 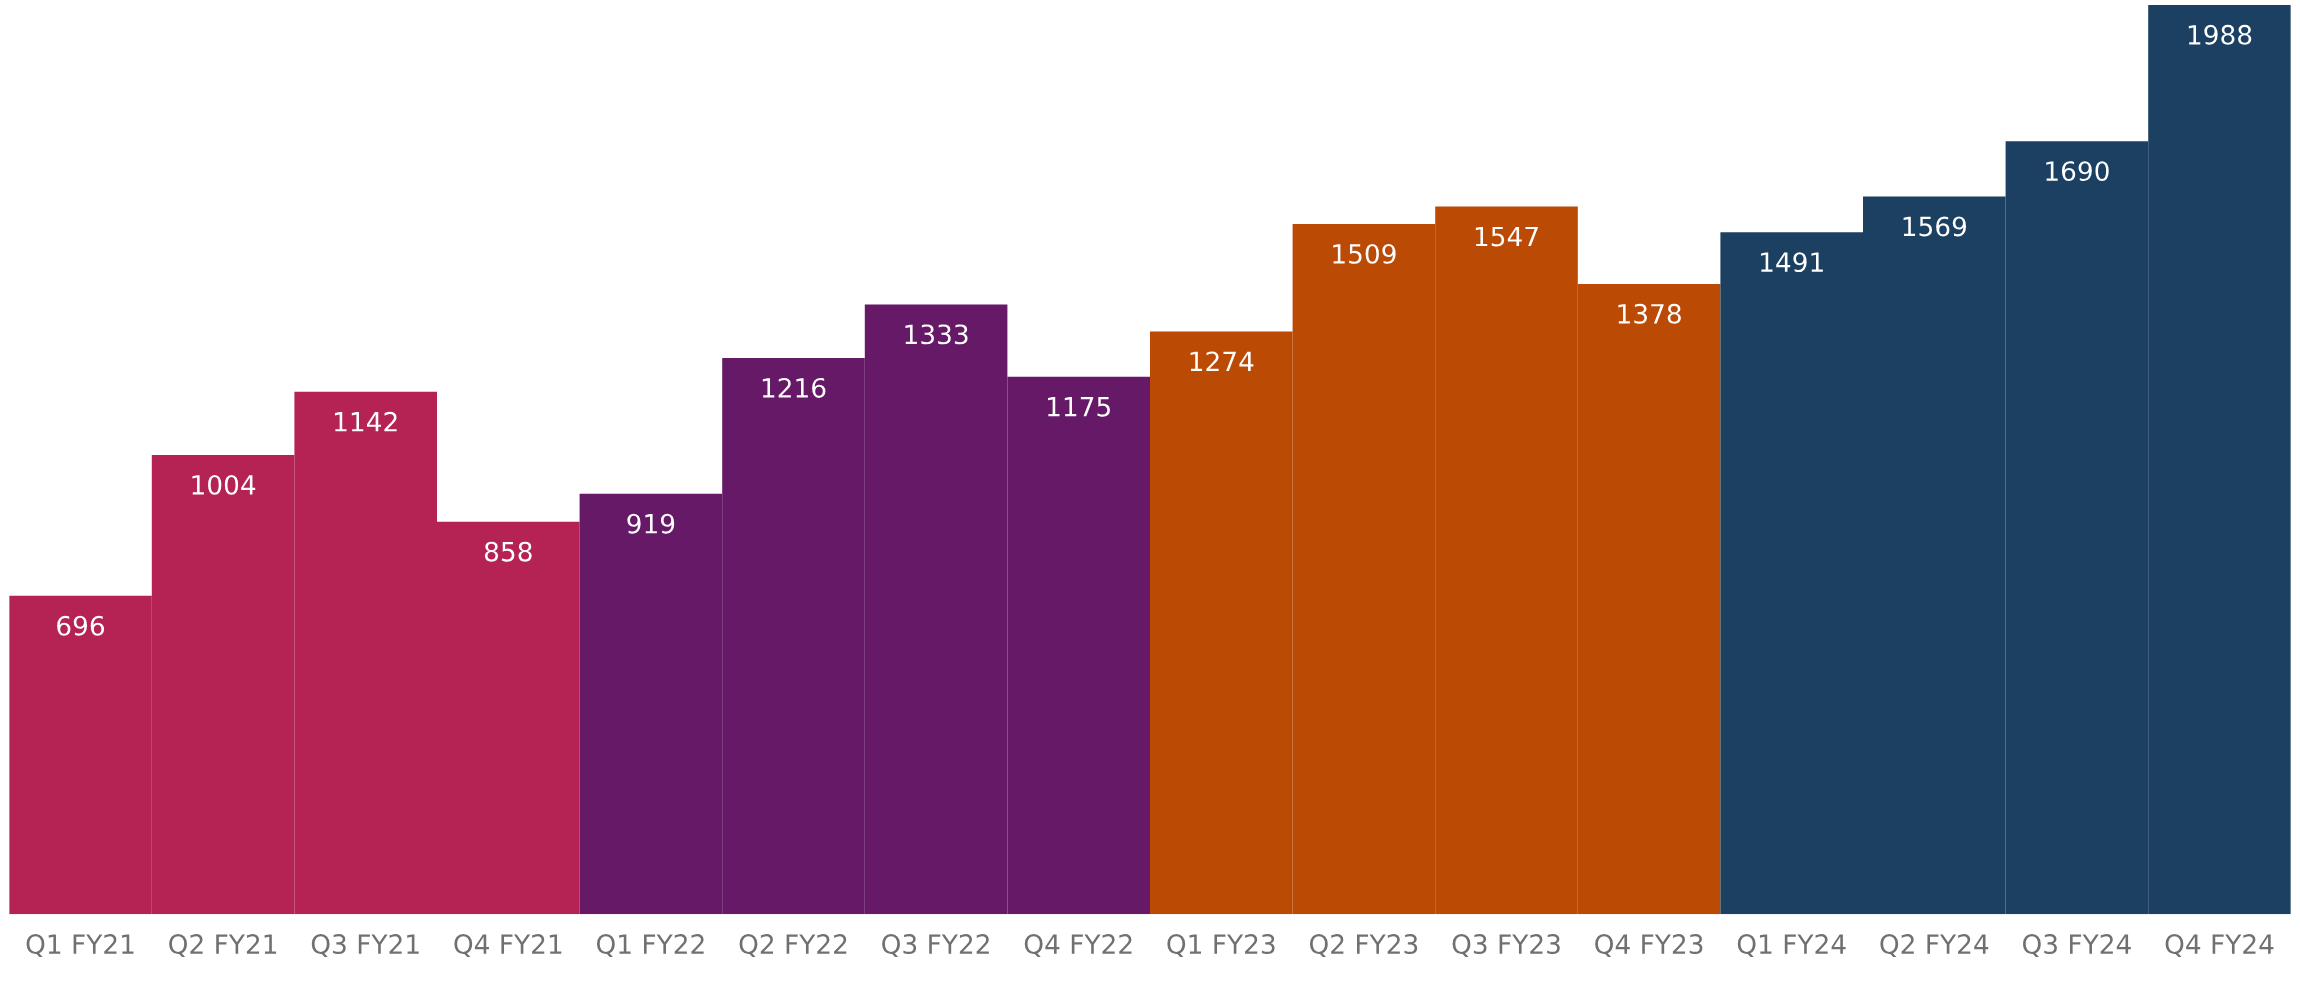 What do you see at coordinates (2220, 34) in the screenshot?
I see `data-label: 1988` at bounding box center [2220, 34].